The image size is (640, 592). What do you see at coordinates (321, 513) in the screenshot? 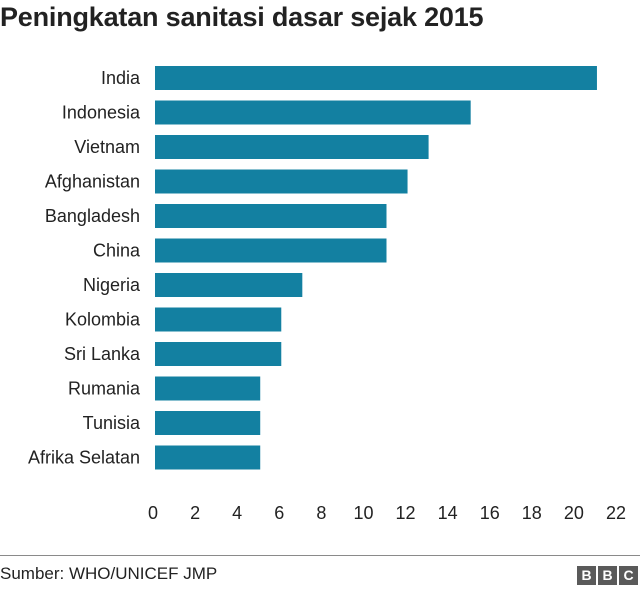
I see `x-tick-label: 8` at bounding box center [321, 513].